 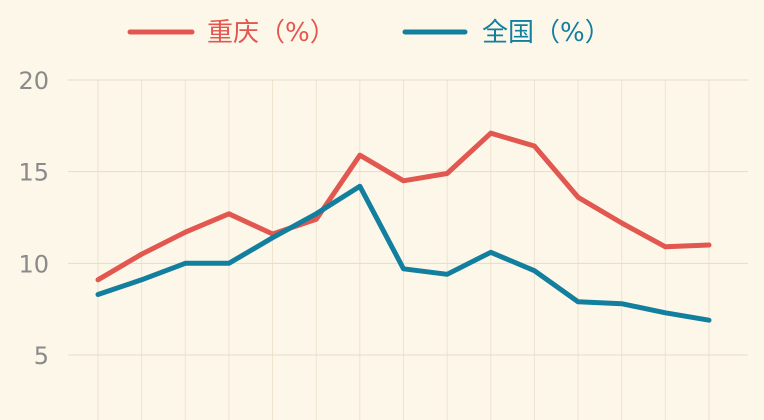 What do you see at coordinates (33, 81) in the screenshot?
I see `y-tick-label: 20` at bounding box center [33, 81].